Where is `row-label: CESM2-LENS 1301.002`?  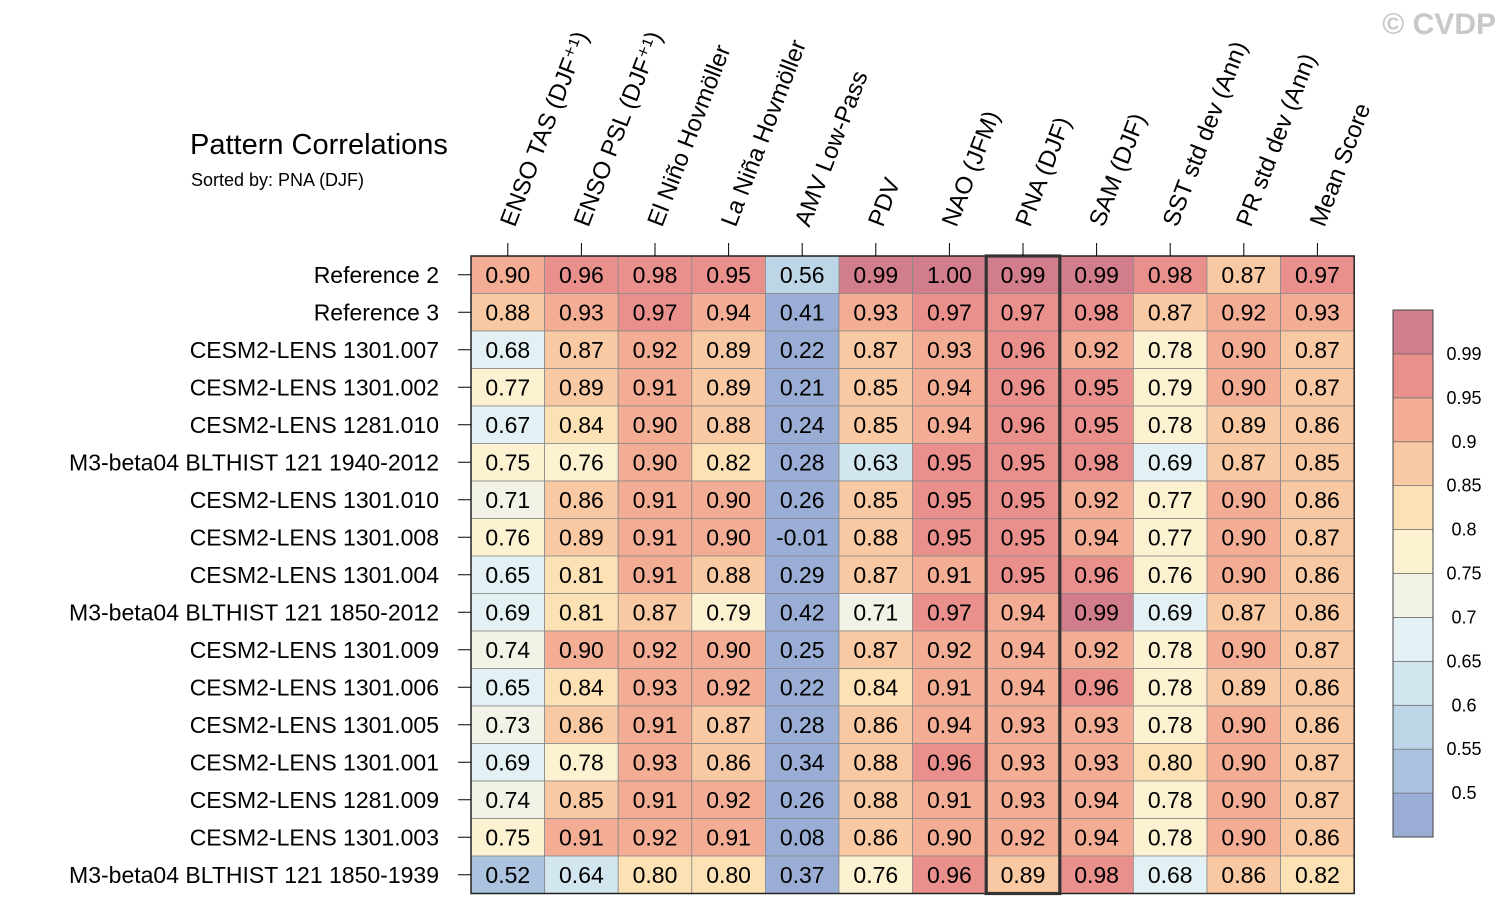
row-label: CESM2-LENS 1301.002 is located at coordinates (314, 387).